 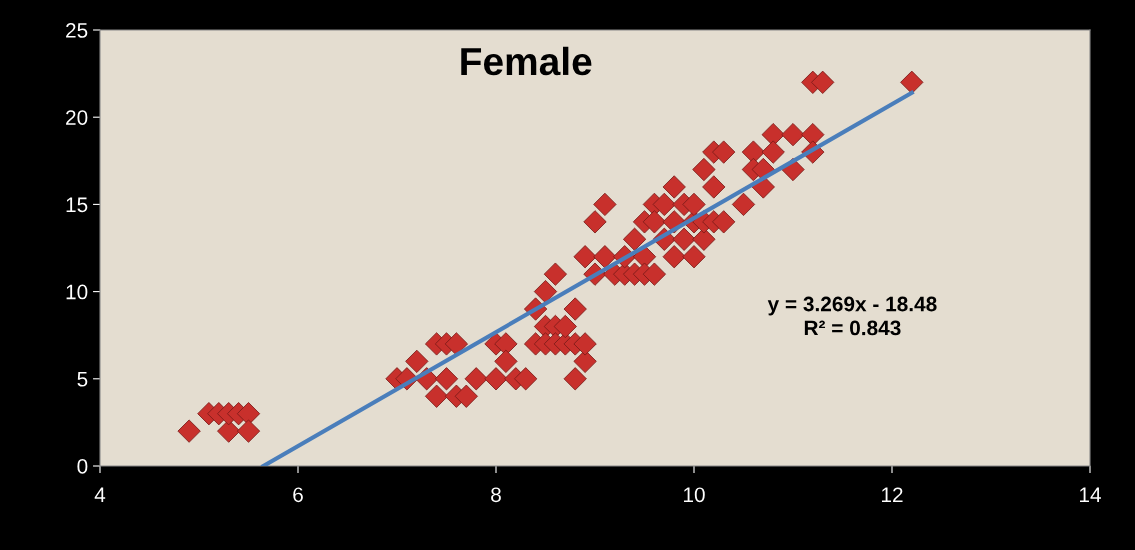 What do you see at coordinates (82, 466) in the screenshot?
I see `y-tick-label: 0` at bounding box center [82, 466].